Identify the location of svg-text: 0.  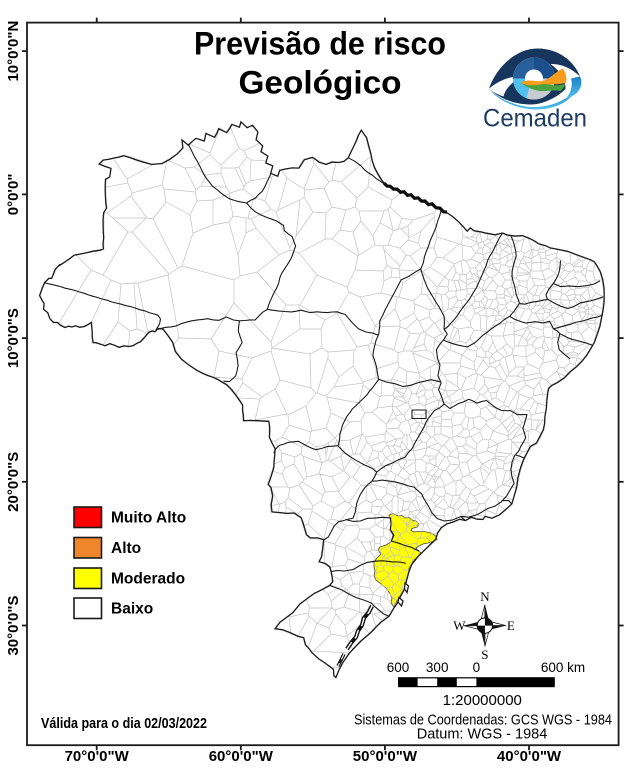
(477, 667).